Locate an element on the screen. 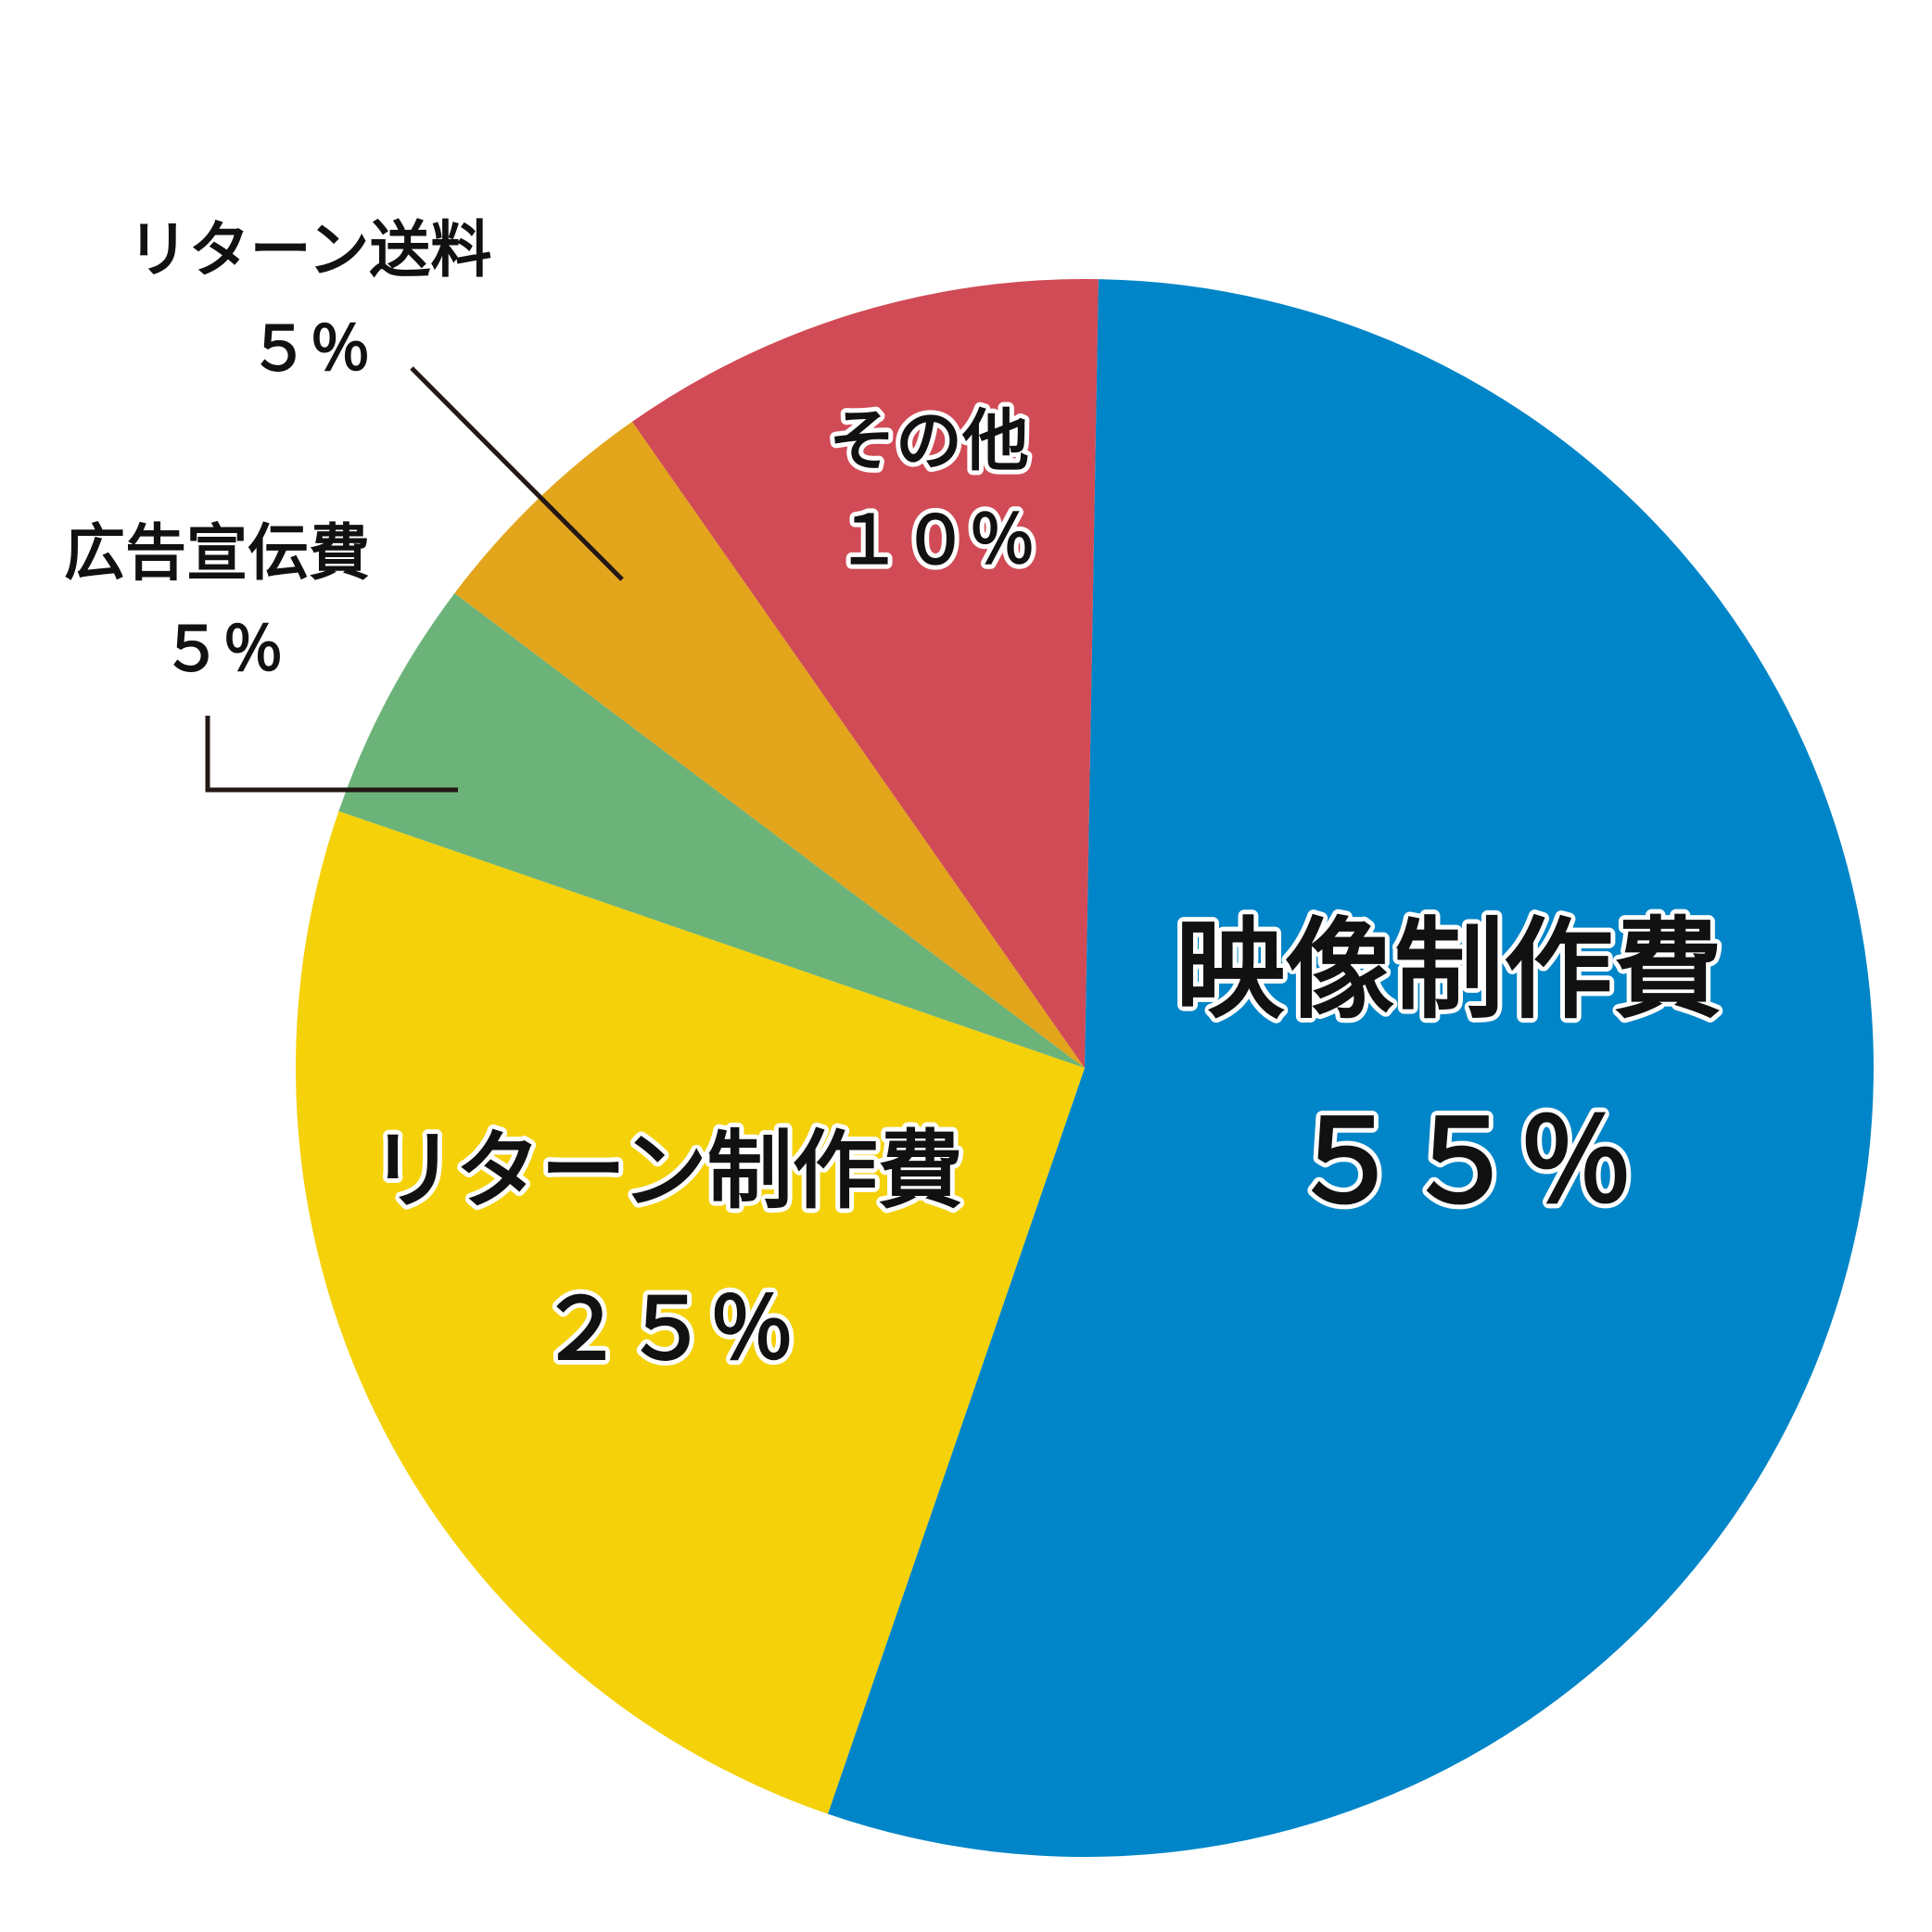  slice-label: 映像制作費 is located at coordinates (1449, 970).